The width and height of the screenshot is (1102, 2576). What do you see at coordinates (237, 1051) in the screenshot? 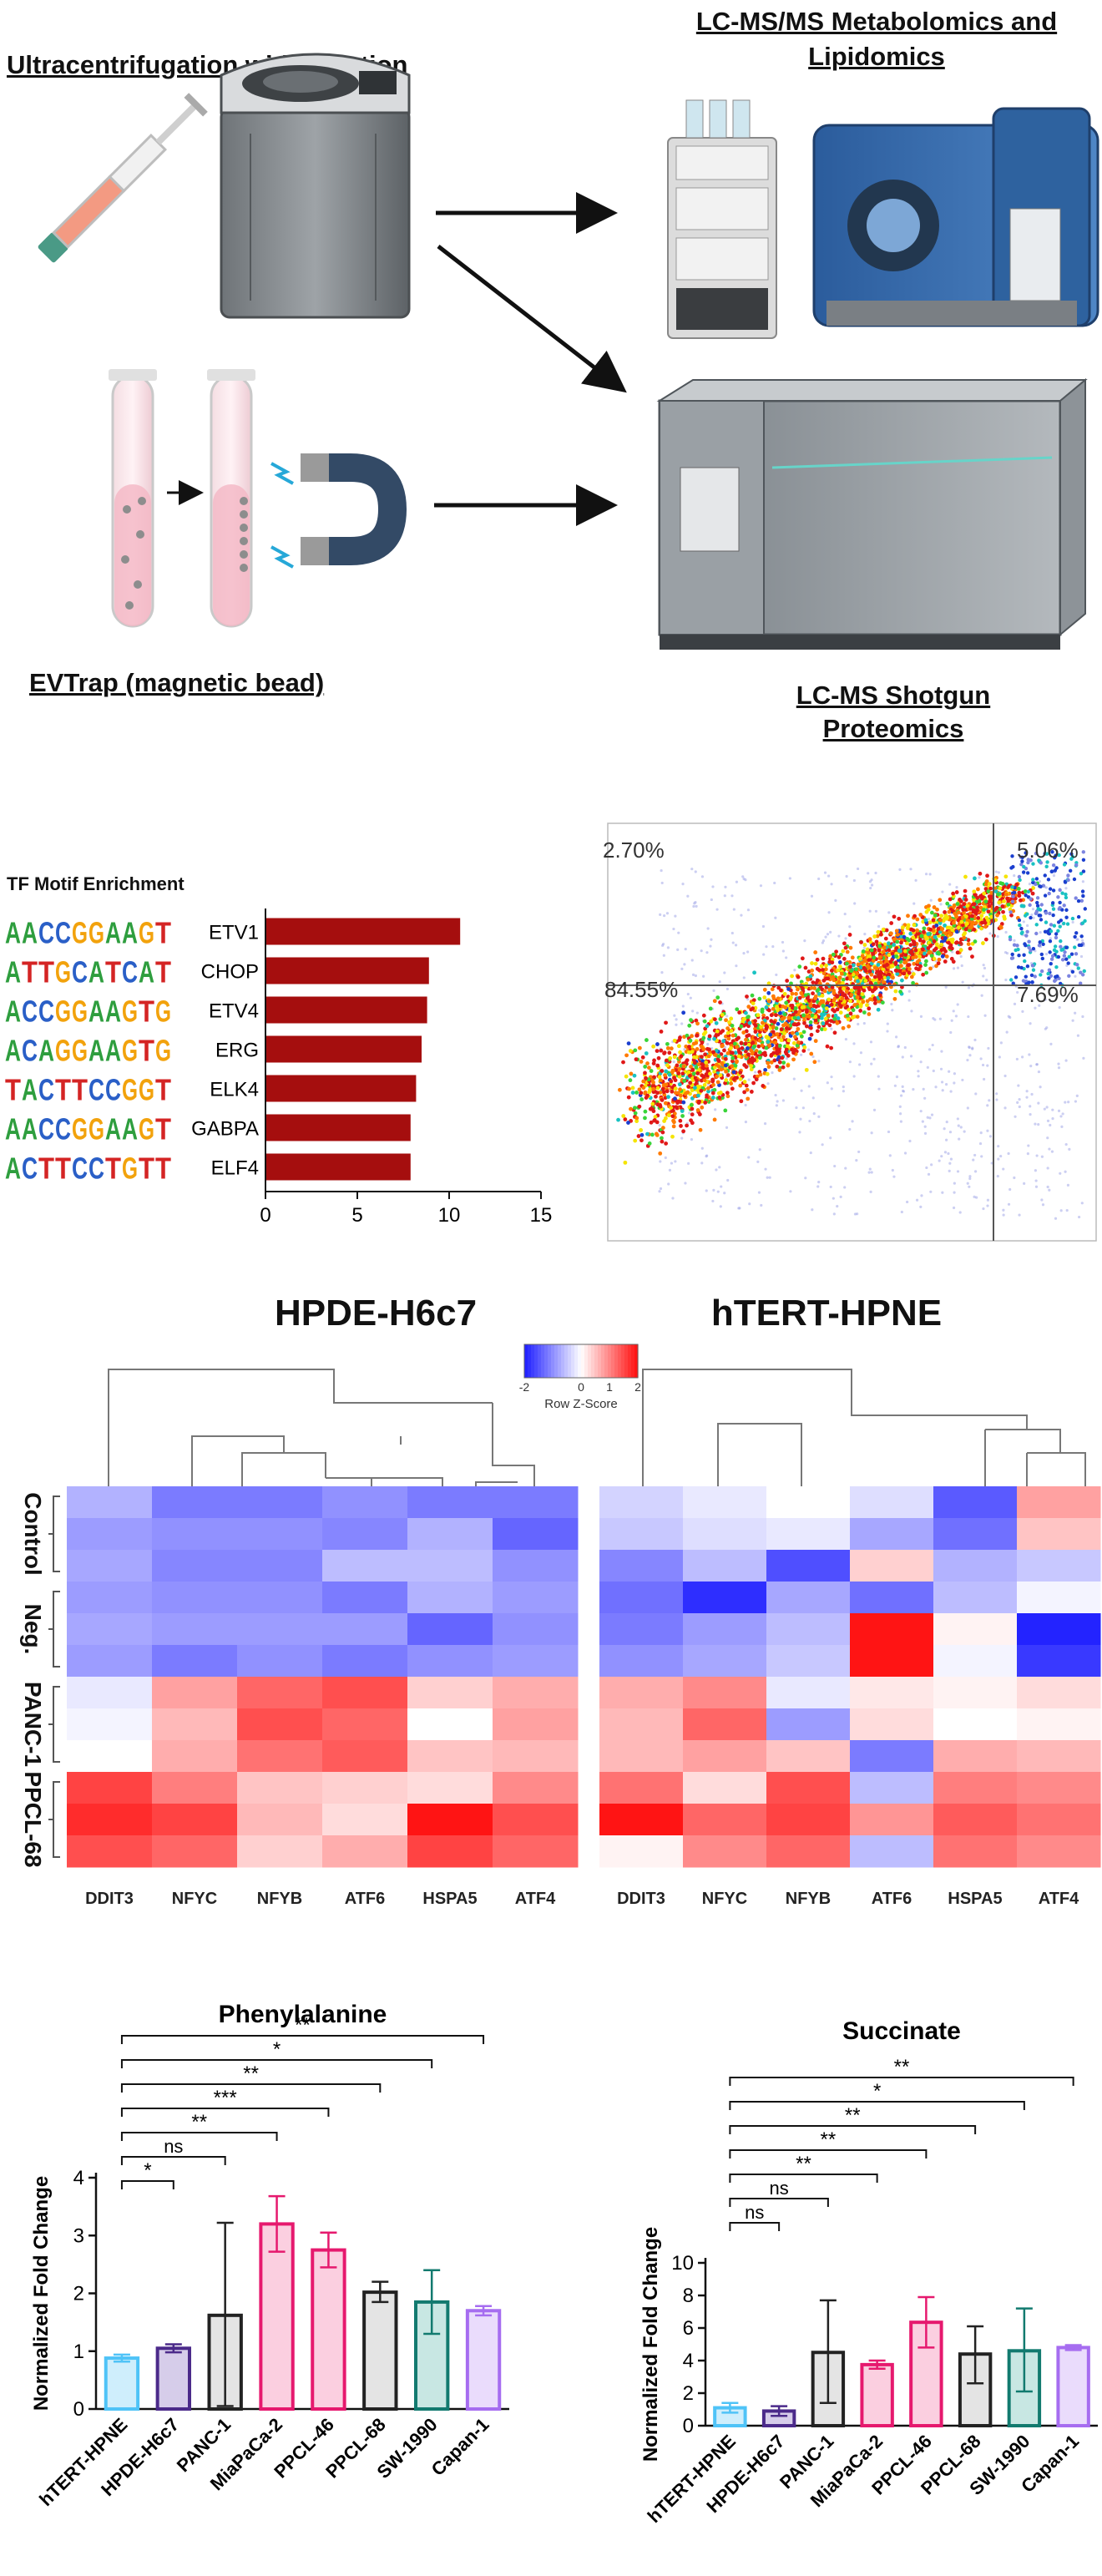
I see `tf-label-erg: ERG` at bounding box center [237, 1051].